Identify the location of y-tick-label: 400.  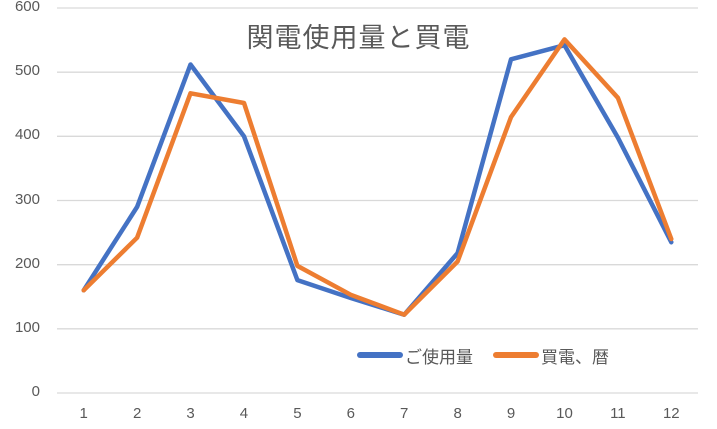
(27, 135).